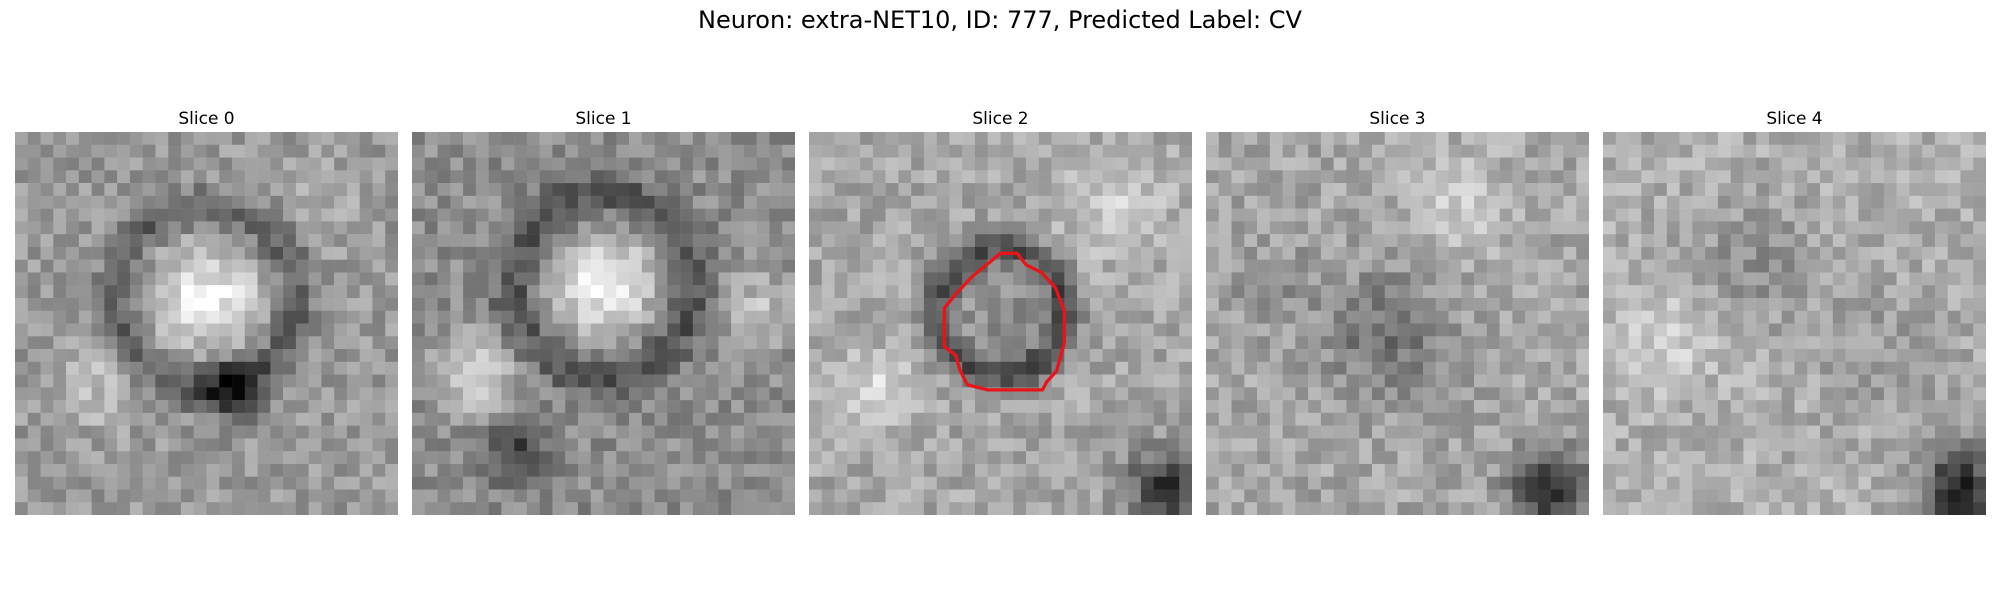 The width and height of the screenshot is (2000, 600). I want to click on slice-panel-1: Slice 1, so click(603, 310).